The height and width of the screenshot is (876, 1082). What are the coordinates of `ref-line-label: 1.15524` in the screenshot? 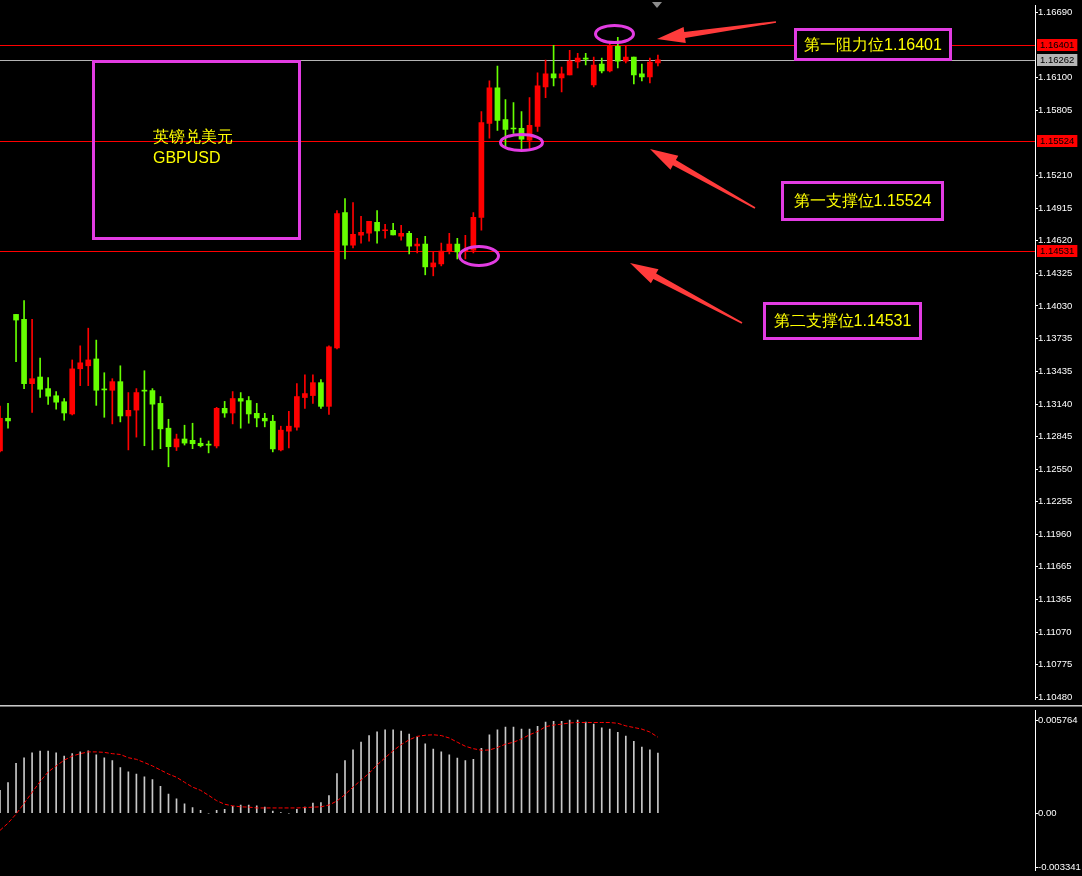 It's located at (1057, 141).